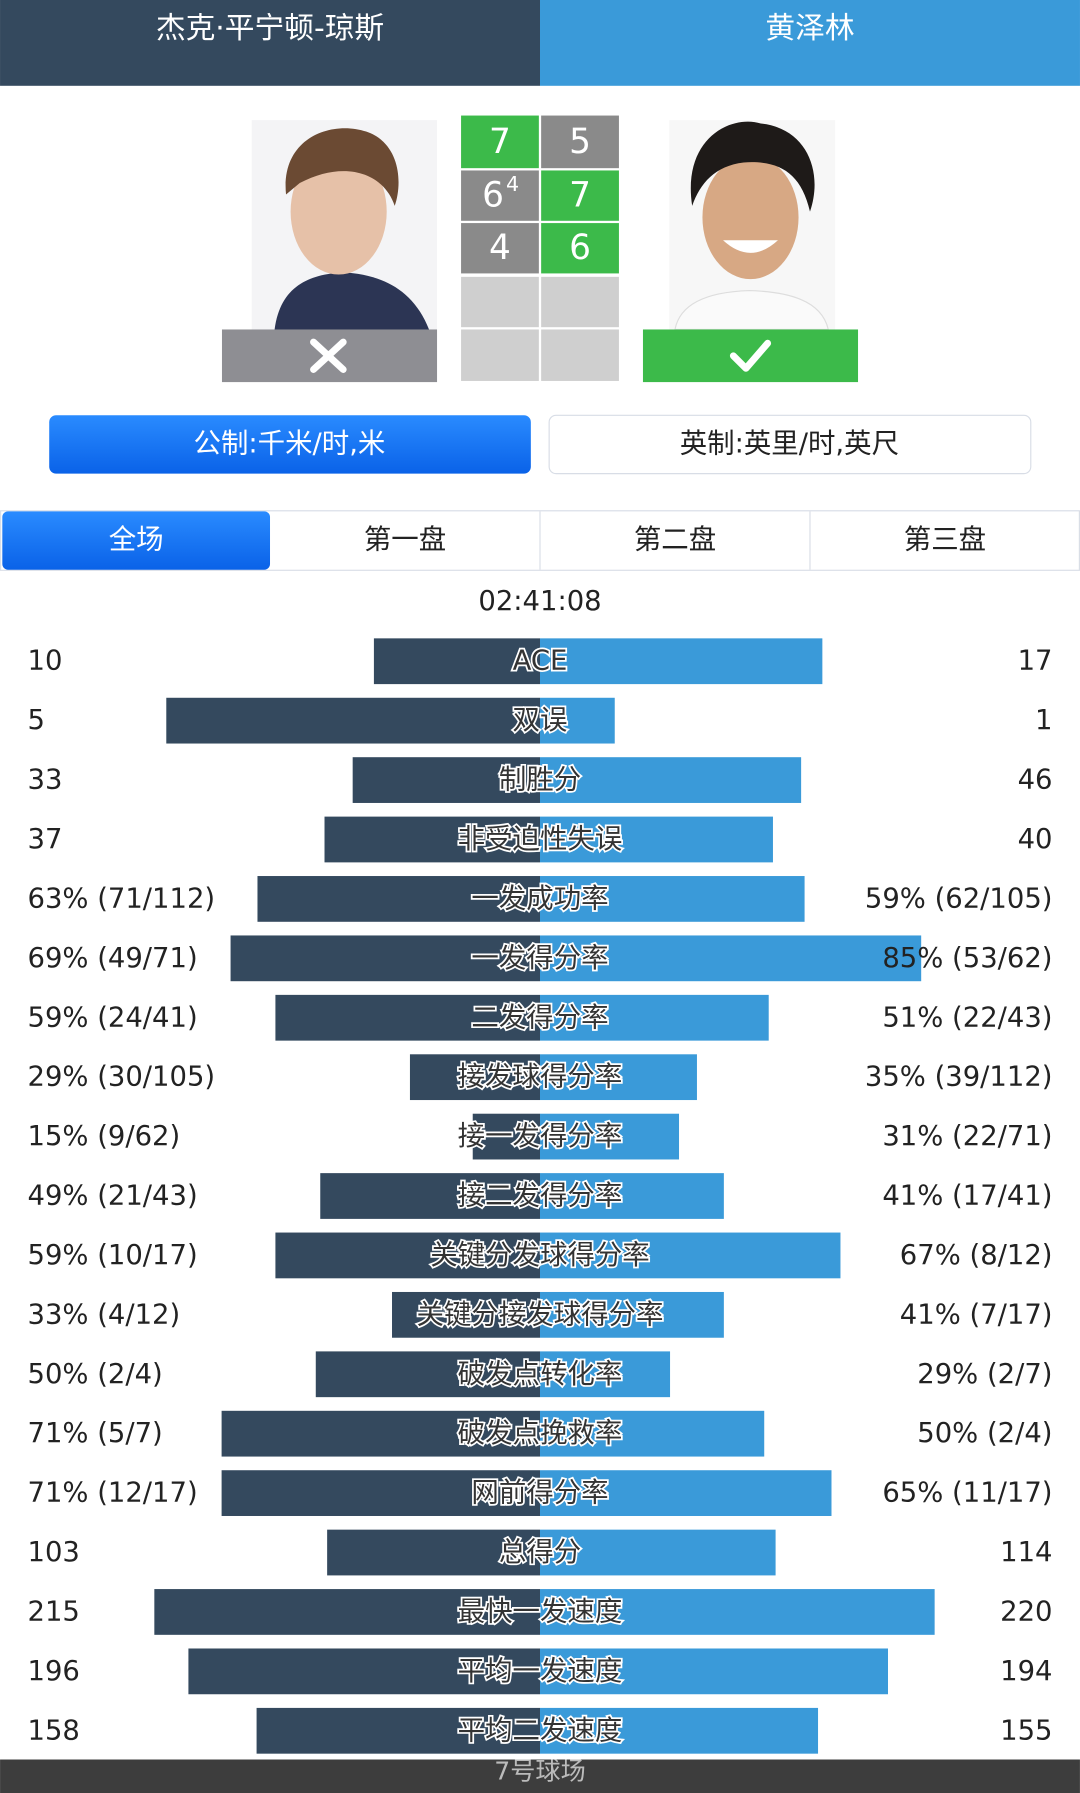  I want to click on stat-label: 双误, so click(540, 720).